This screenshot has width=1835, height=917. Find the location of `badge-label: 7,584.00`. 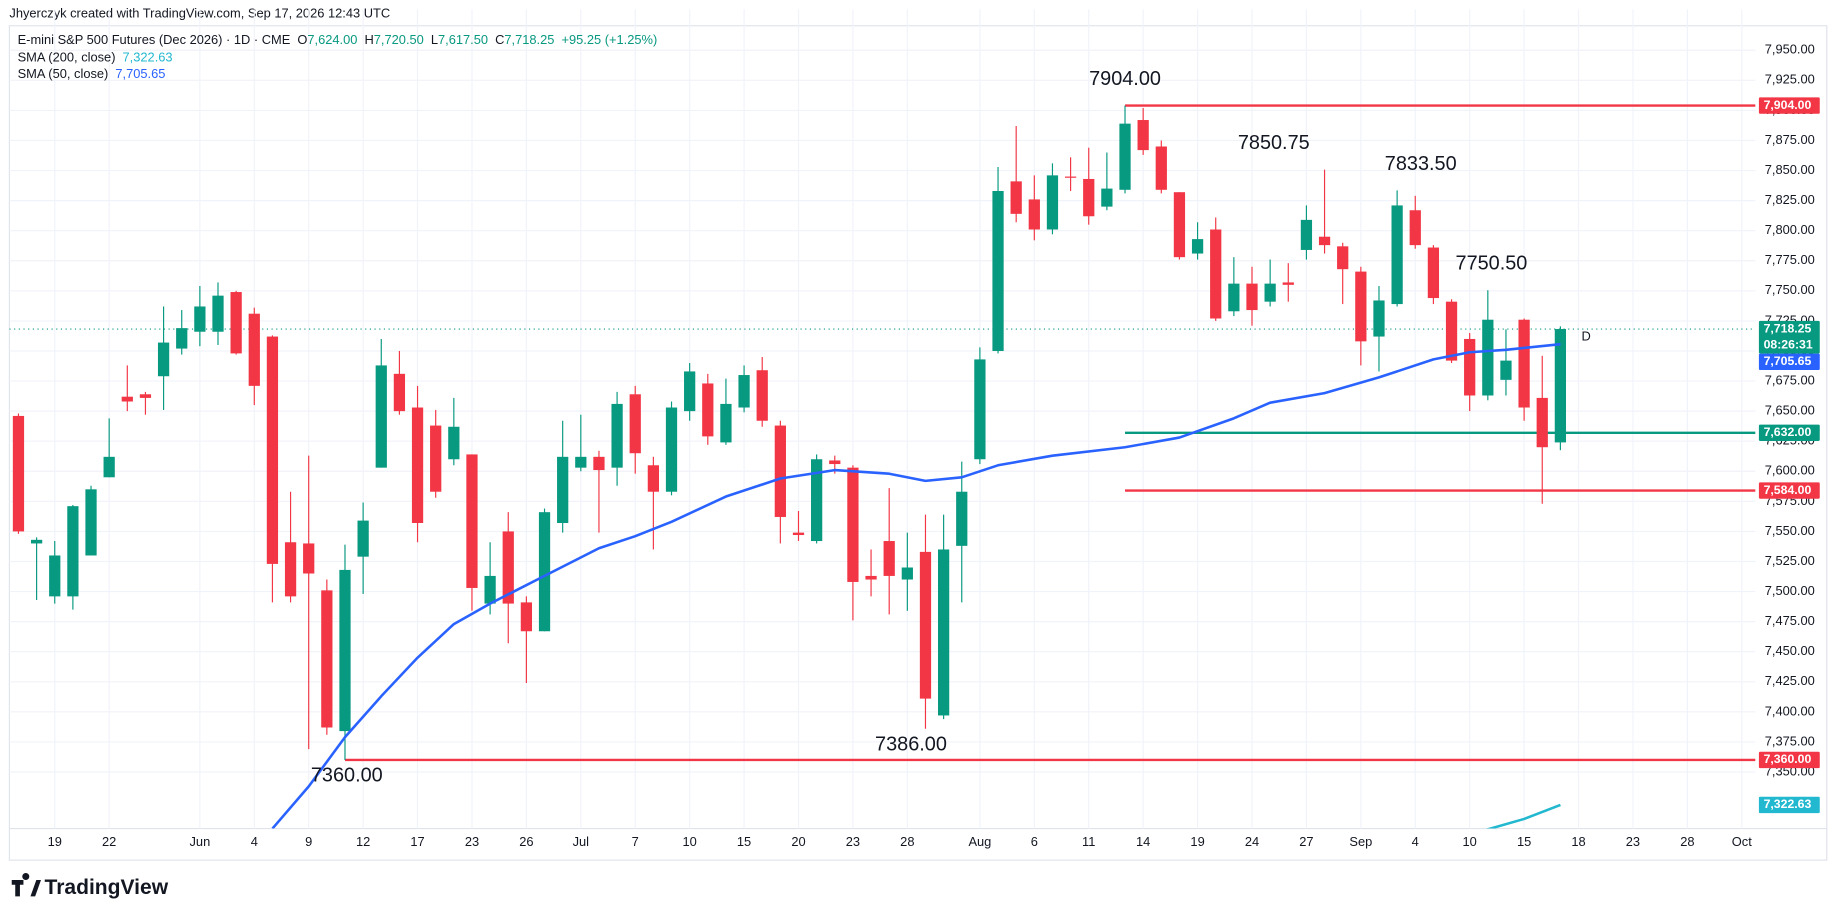

badge-label: 7,584.00 is located at coordinates (1788, 490).